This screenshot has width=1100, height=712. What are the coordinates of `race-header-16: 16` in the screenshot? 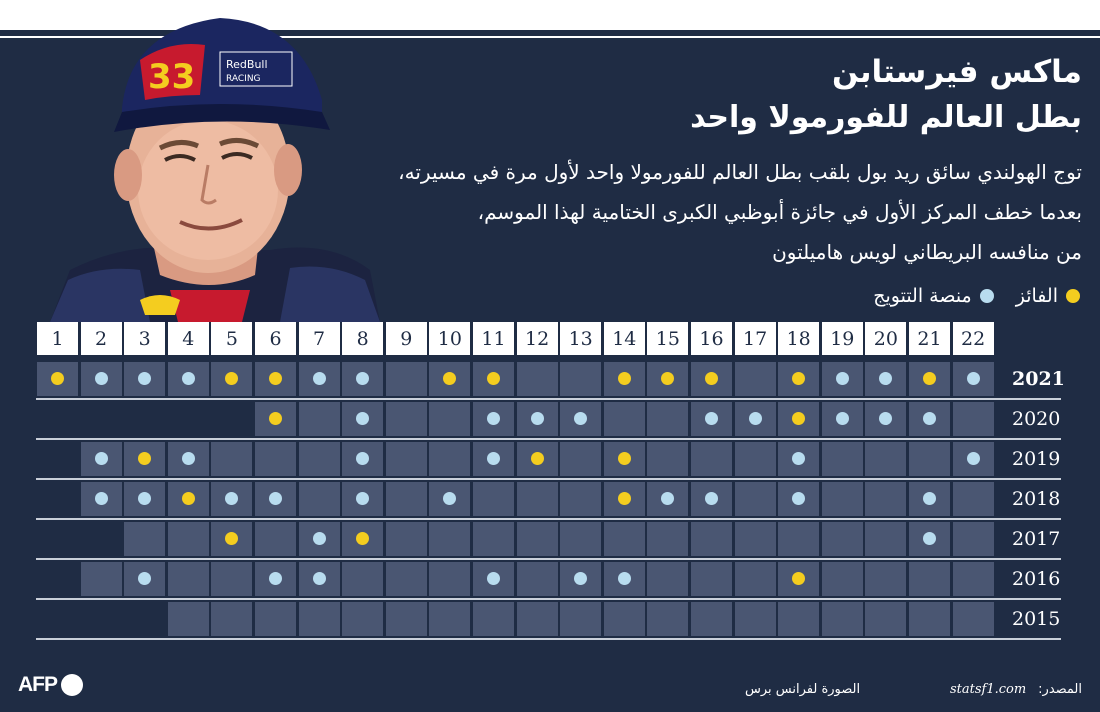 It's located at (711, 338).